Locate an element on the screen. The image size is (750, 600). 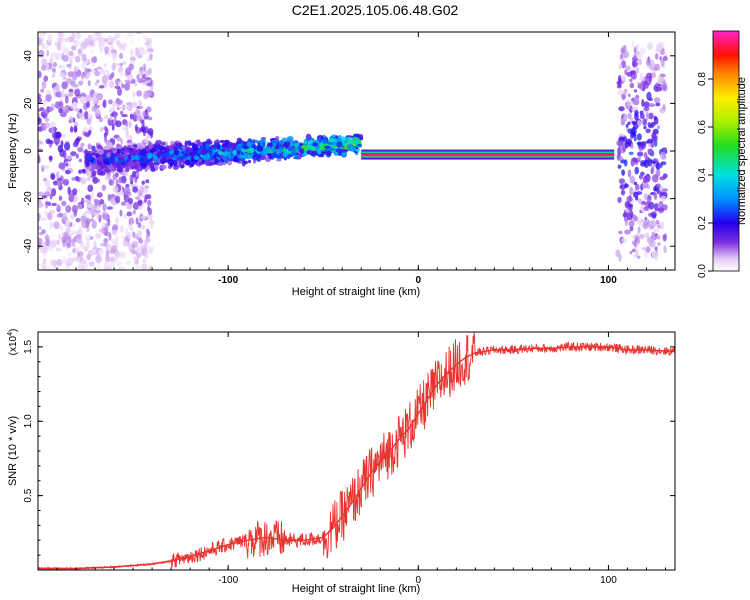
y-tick-label: 0 is located at coordinates (28, 151).